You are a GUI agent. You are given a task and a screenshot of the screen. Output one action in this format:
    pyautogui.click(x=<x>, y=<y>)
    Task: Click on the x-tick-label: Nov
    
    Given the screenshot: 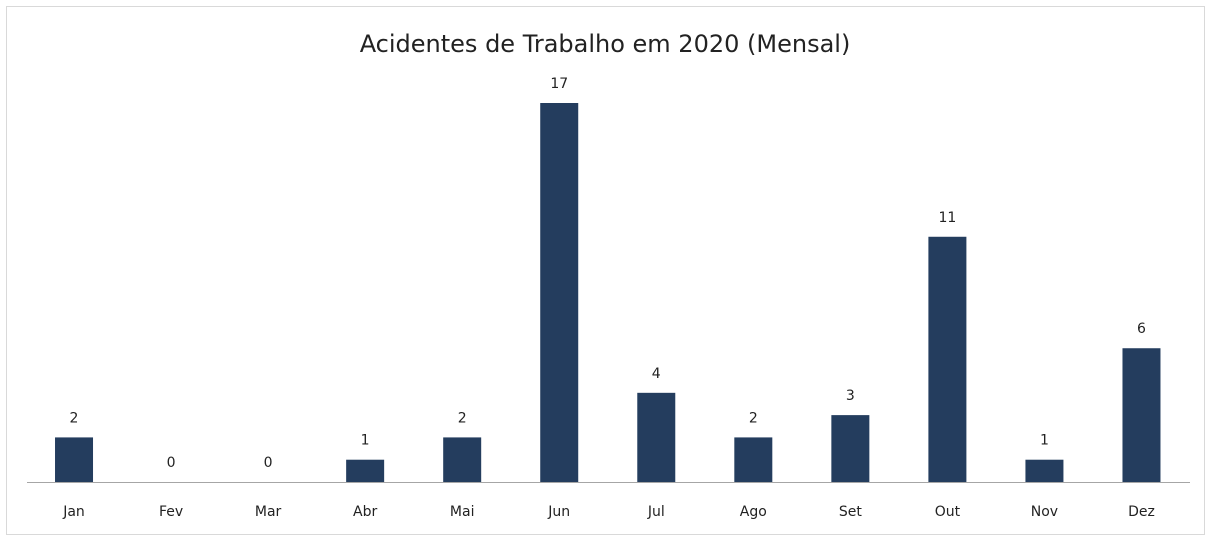 What is the action you would take?
    pyautogui.click(x=1044, y=512)
    